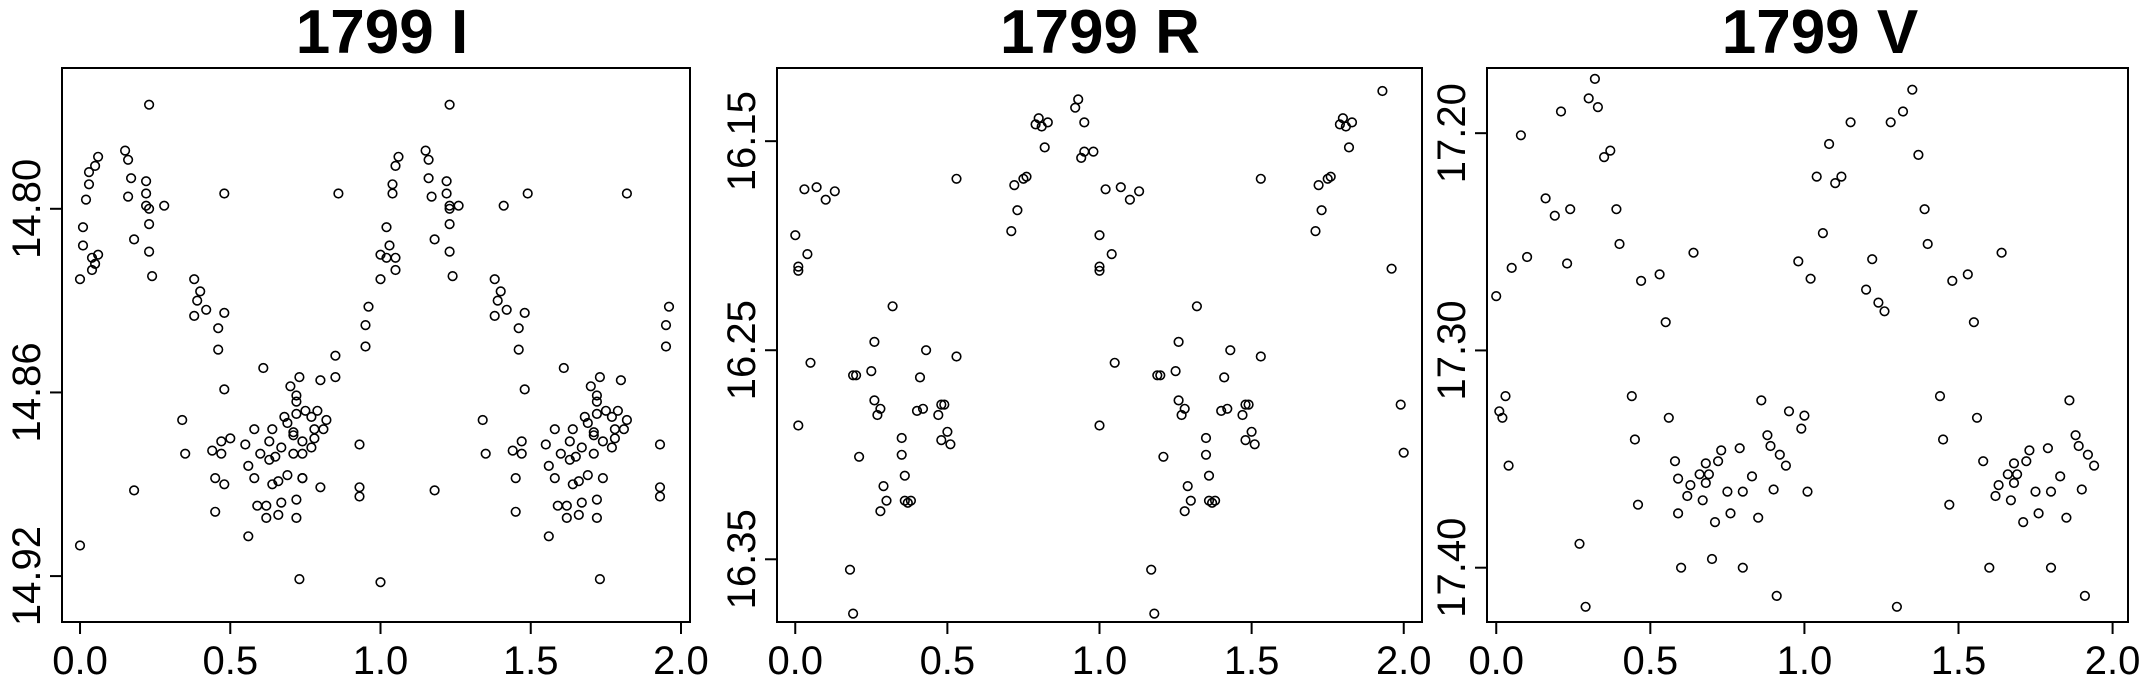 The height and width of the screenshot is (679, 2155). Describe the element at coordinates (1452, 350) in the screenshot. I see `y-tick-label: 17.30` at that location.